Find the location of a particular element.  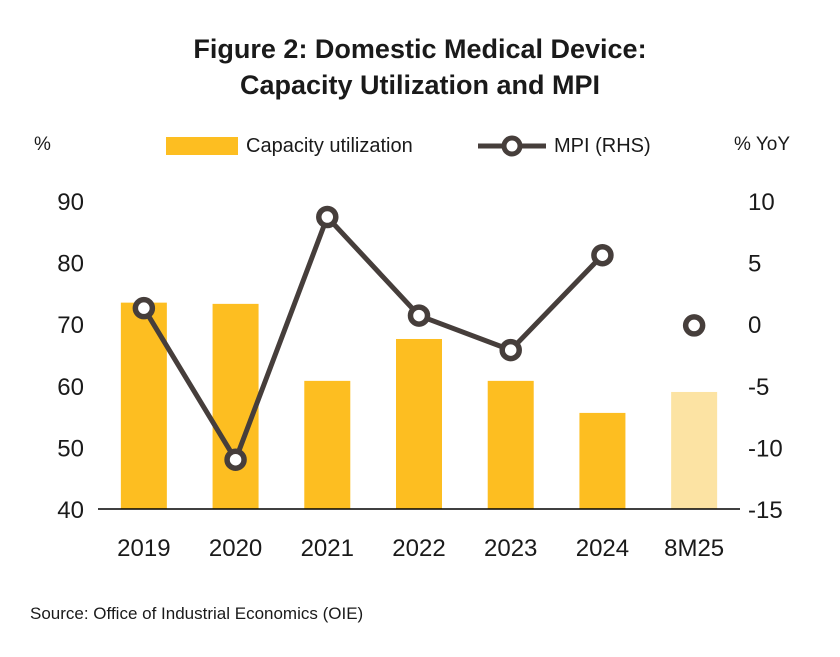

x-tick-label: 2021 is located at coordinates (327, 548).